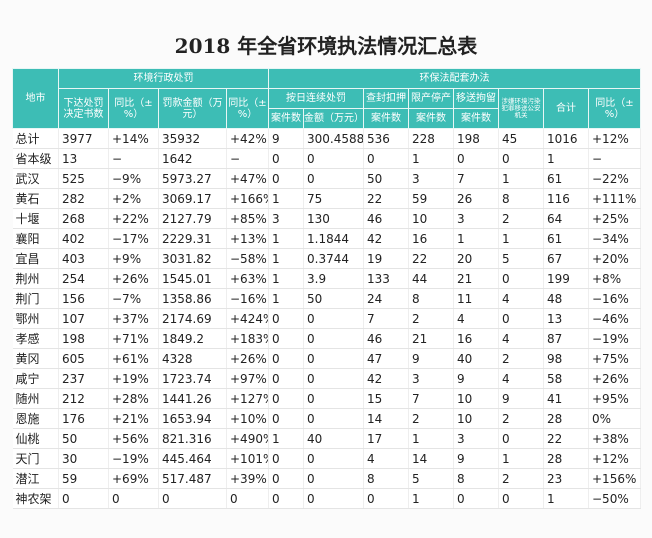 The width and height of the screenshot is (652, 538). I want to click on value-cell: +38%, so click(614, 438).